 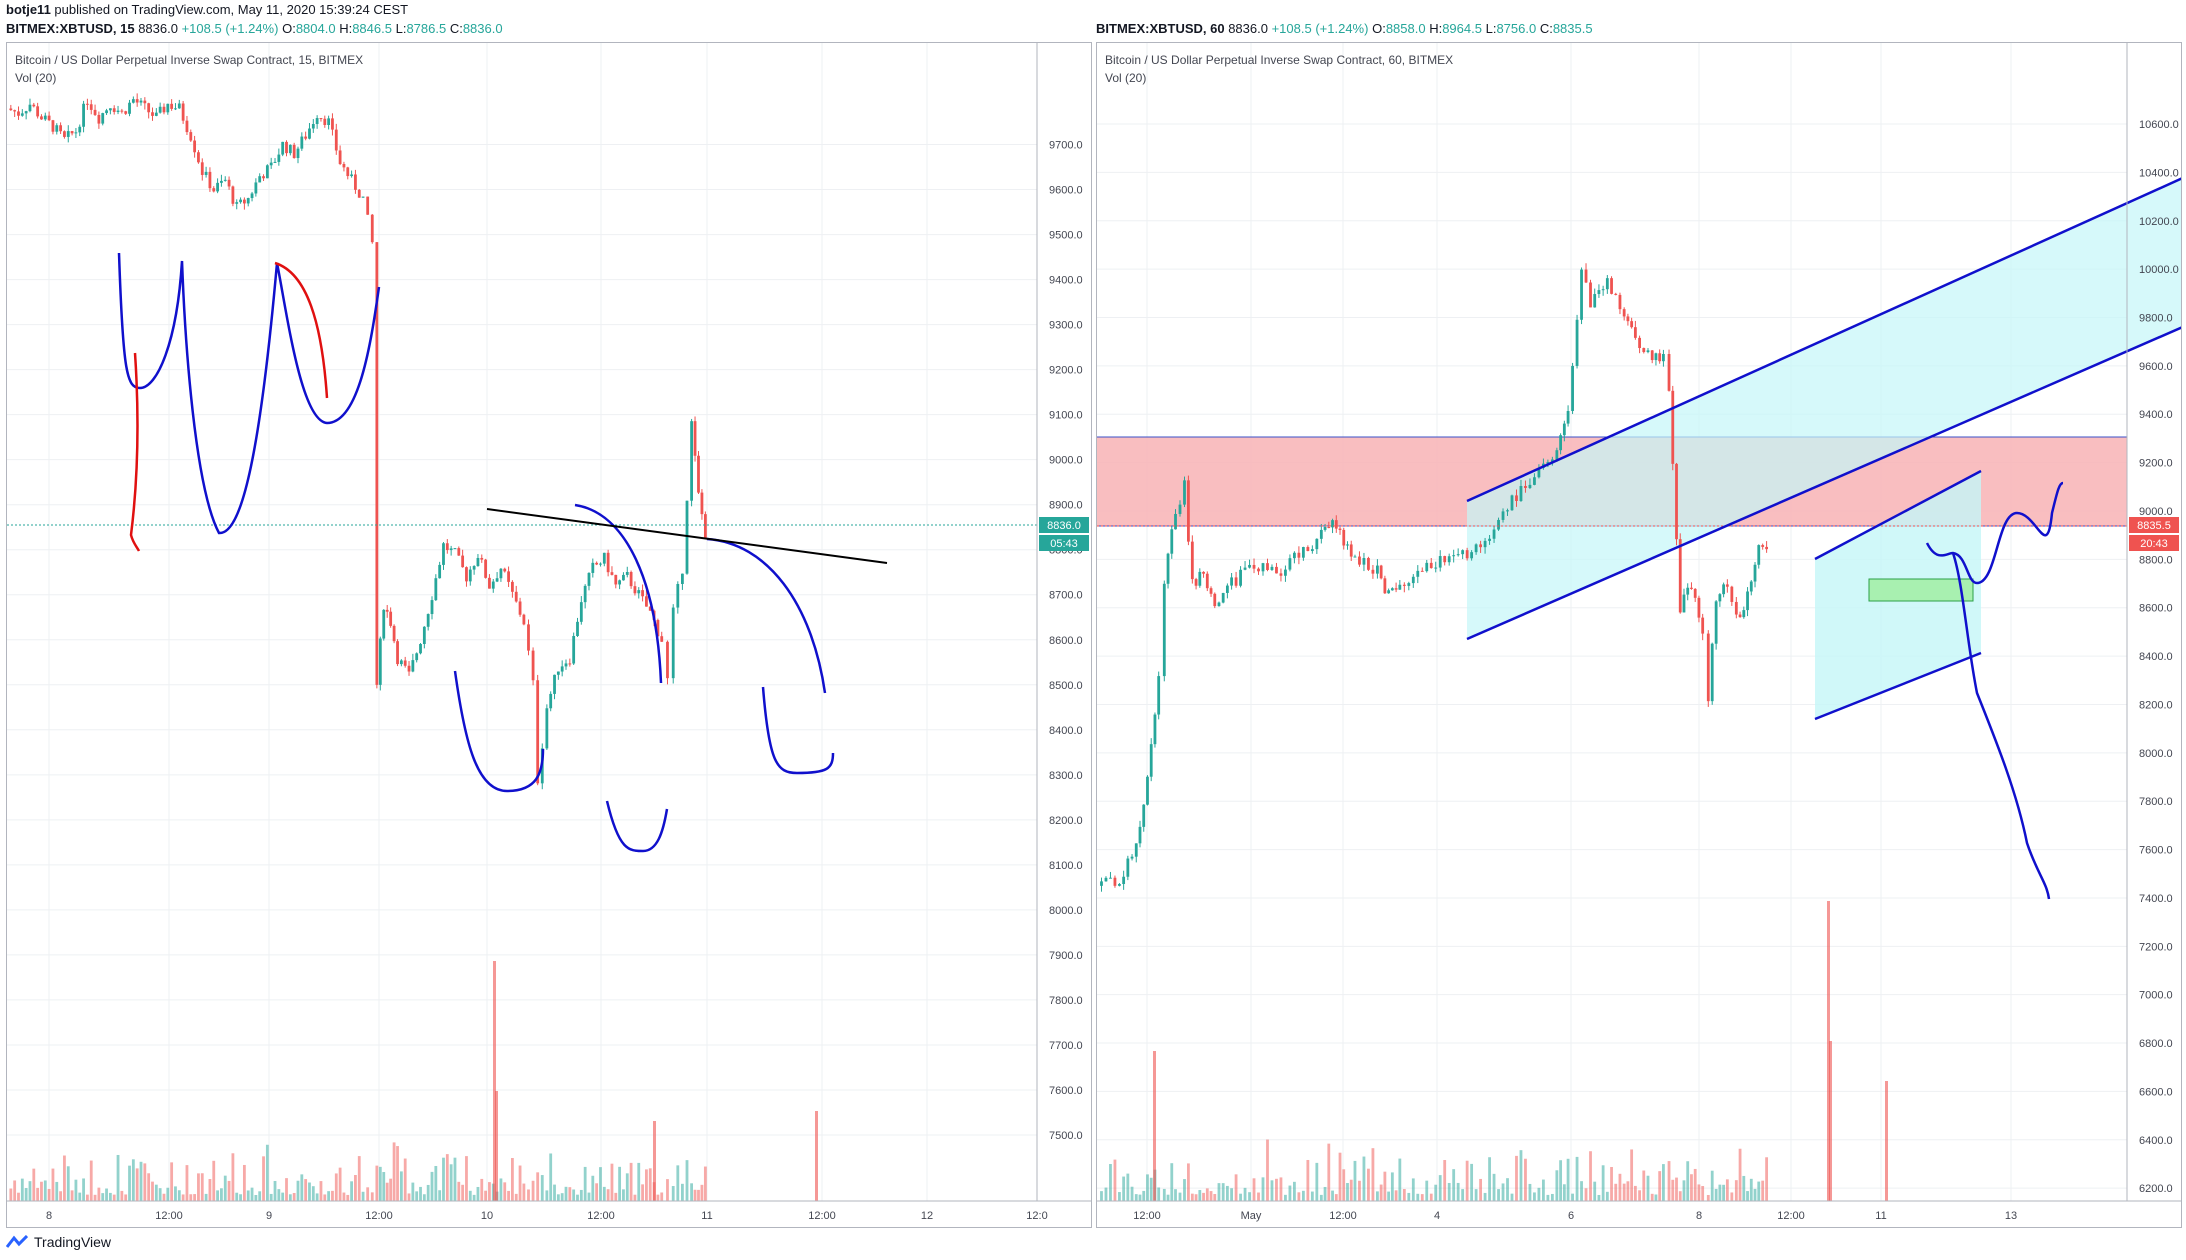 I want to click on price-tick-label: 7900.0, so click(x=1066, y=956).